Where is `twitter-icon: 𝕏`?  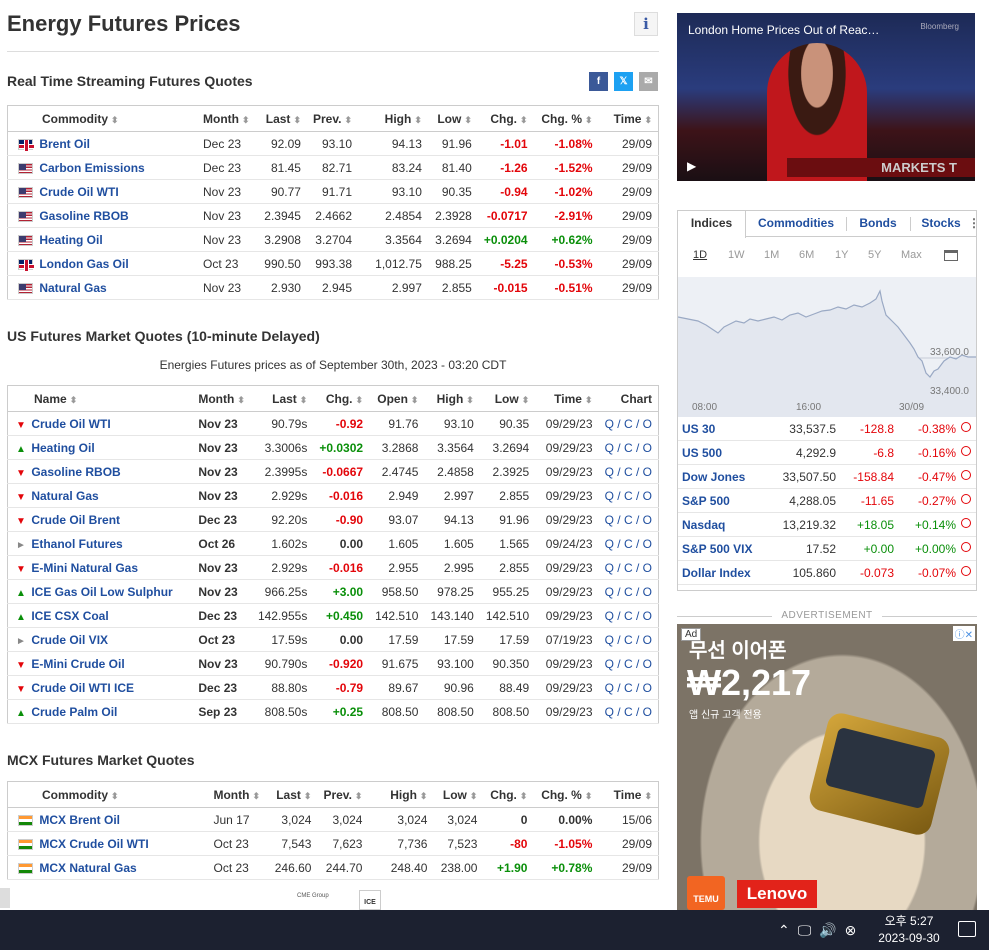
twitter-icon: 𝕏 is located at coordinates (623, 81).